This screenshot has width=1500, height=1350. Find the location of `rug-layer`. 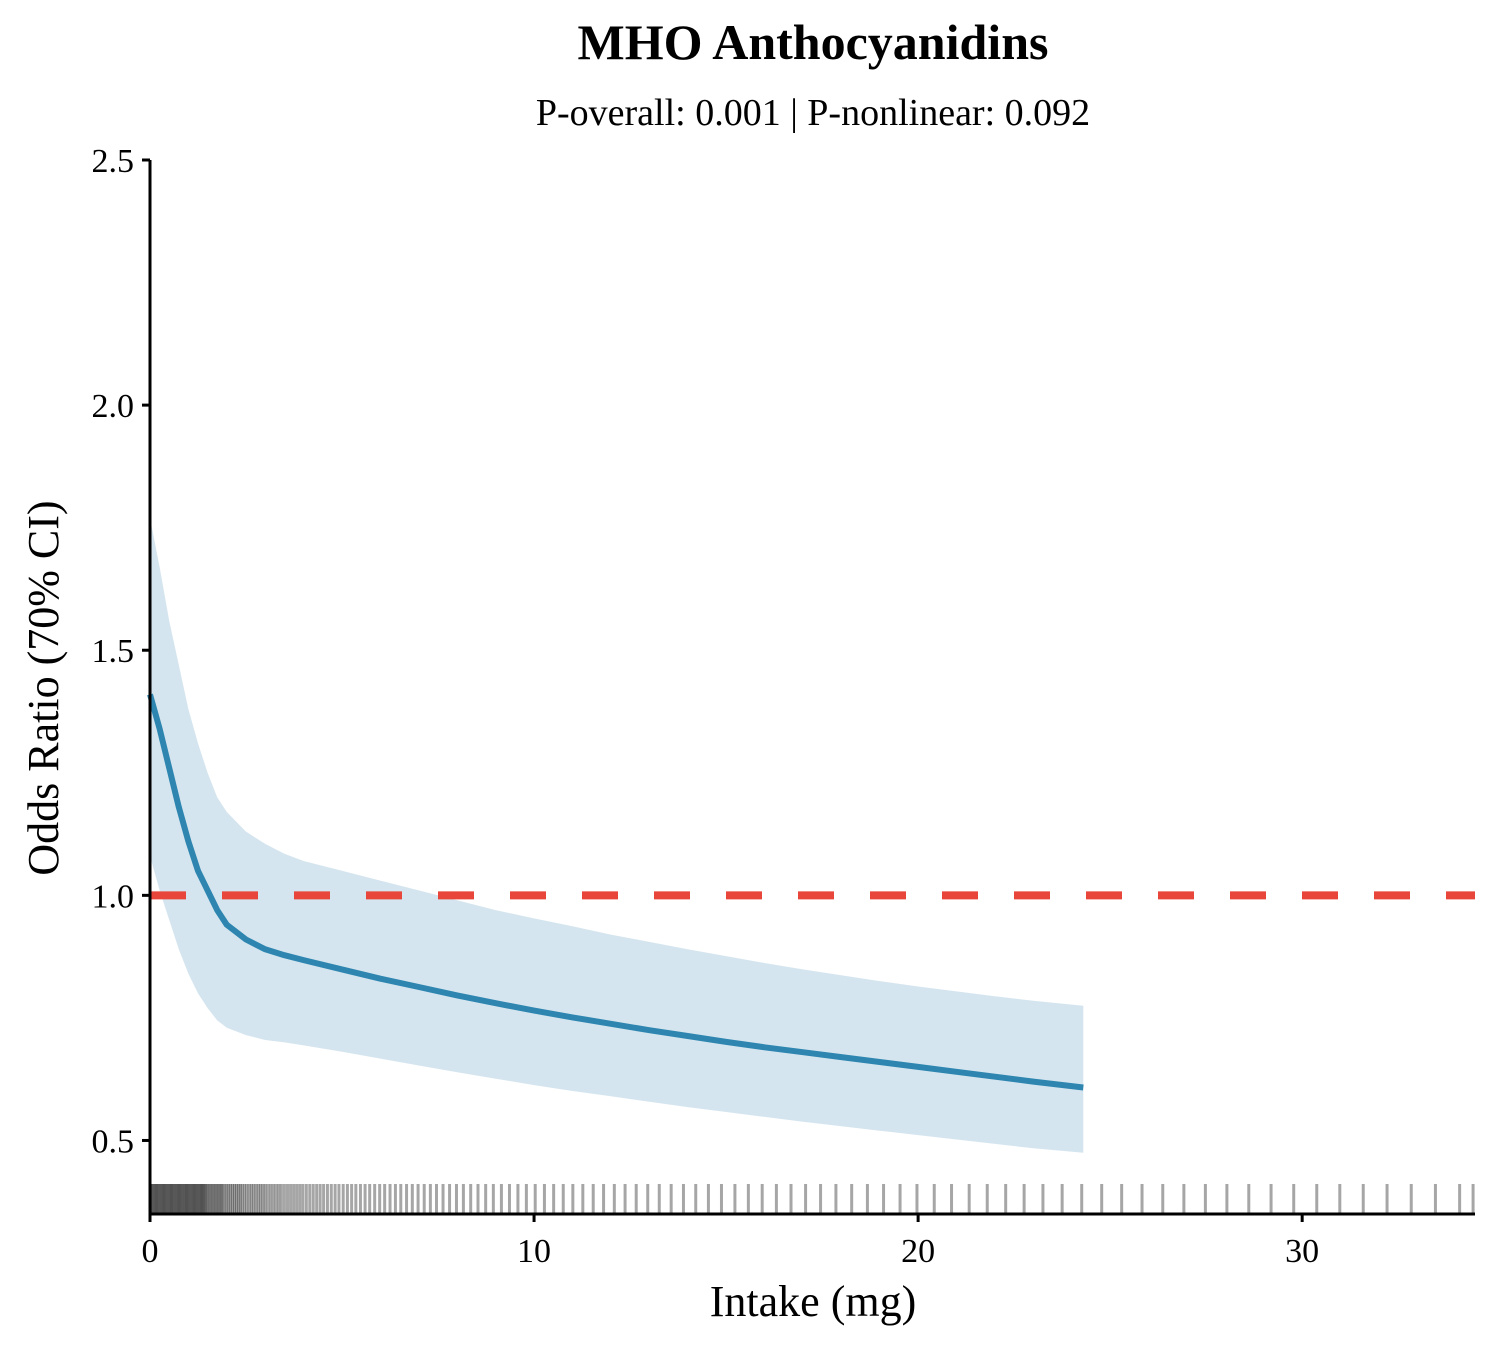

rug-layer is located at coordinates (812, 1199).